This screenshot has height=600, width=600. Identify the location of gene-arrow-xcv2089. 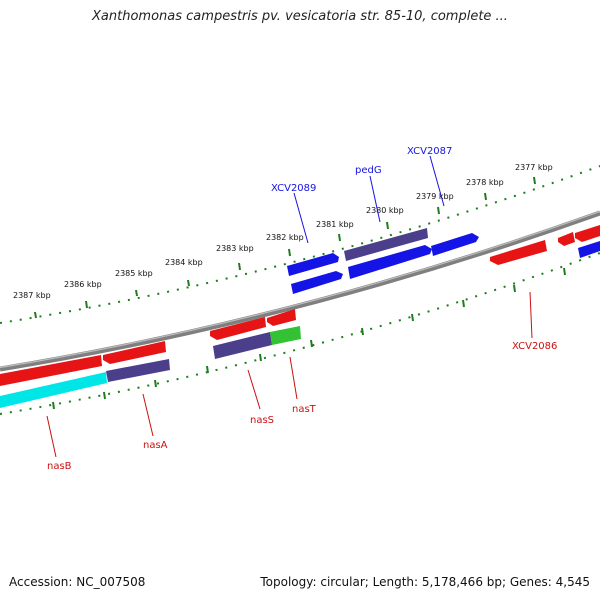
(313, 264).